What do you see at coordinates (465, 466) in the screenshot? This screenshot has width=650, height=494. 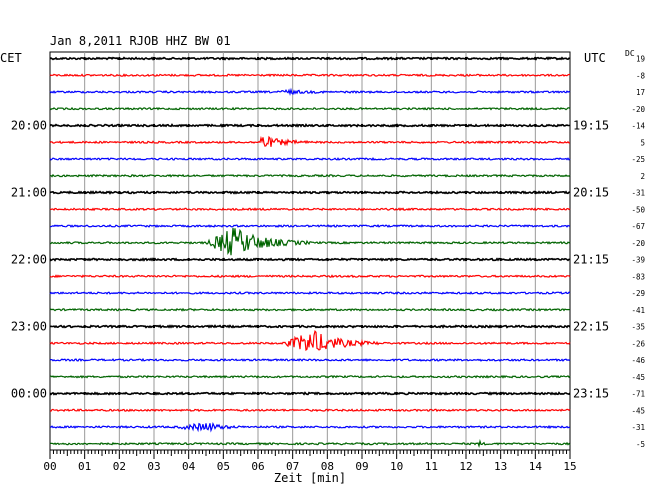 I see `x-tick-label: 12` at bounding box center [465, 466].